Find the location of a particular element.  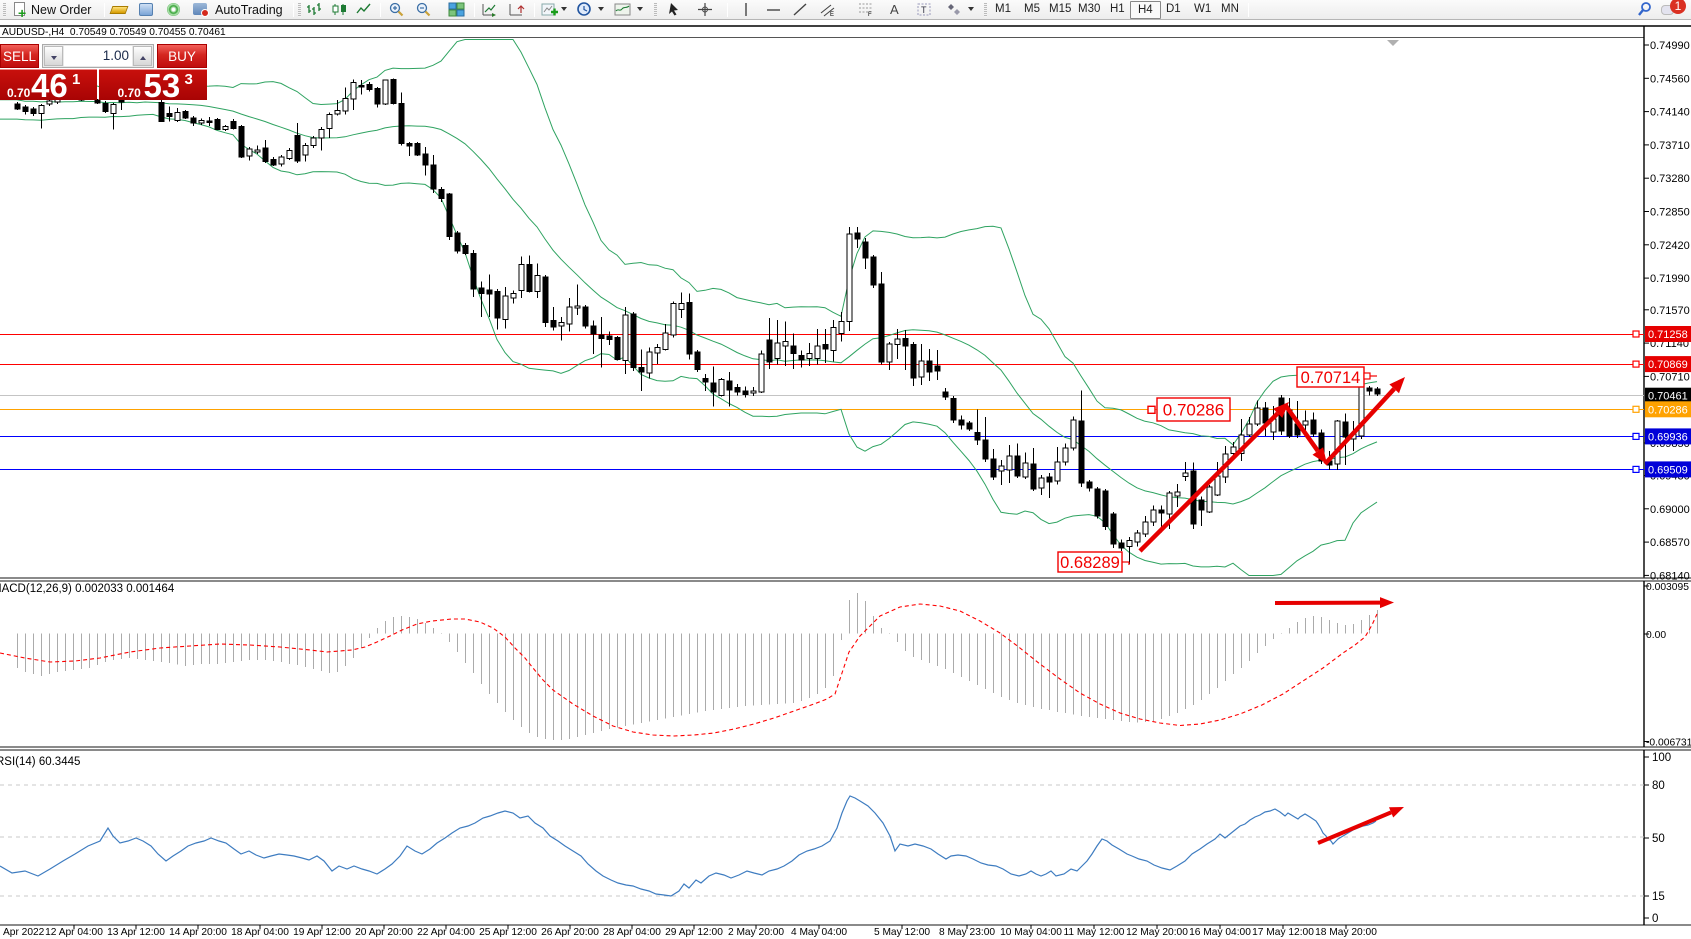

svg-text: 100 is located at coordinates (1661, 758).